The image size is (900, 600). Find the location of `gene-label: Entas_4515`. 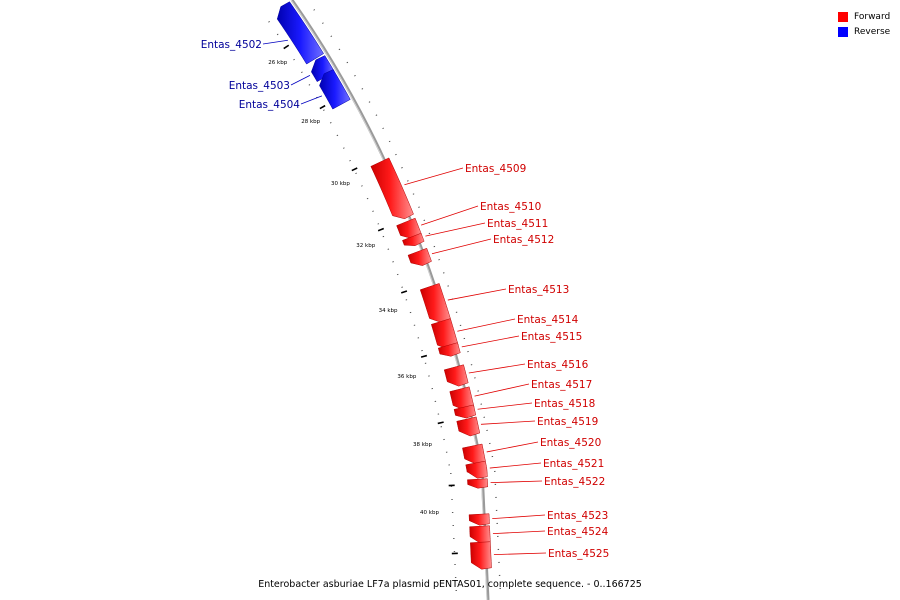

gene-label: Entas_4515 is located at coordinates (551, 337).